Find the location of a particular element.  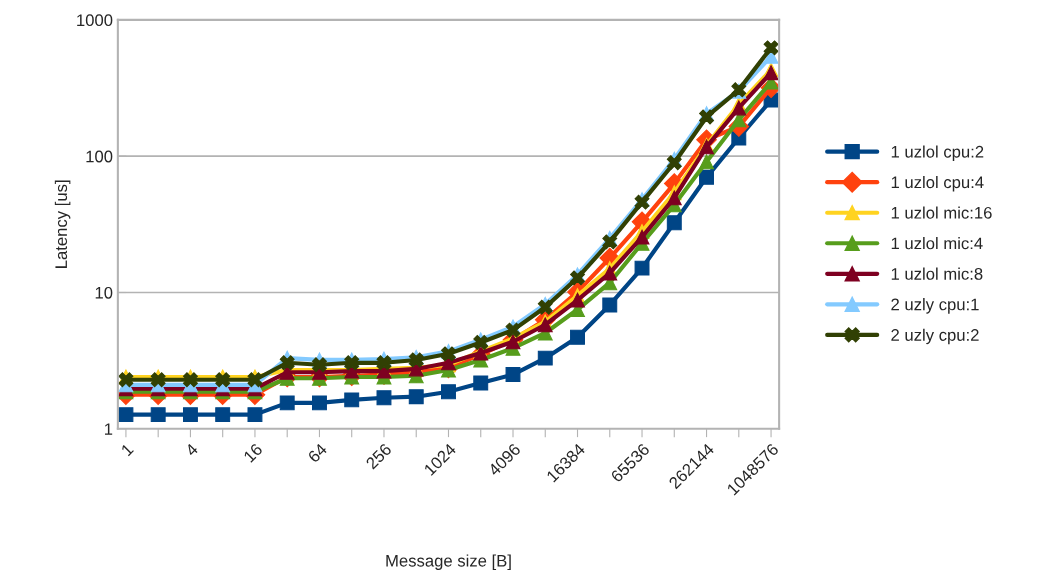

y-tick-label: 10 is located at coordinates (104, 292).